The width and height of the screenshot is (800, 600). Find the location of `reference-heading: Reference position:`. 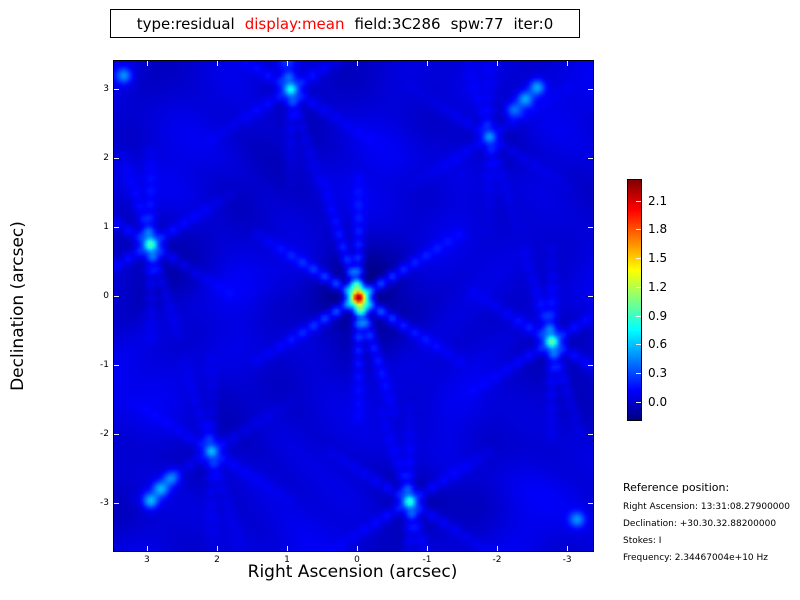

reference-heading: Reference position: is located at coordinates (676, 487).